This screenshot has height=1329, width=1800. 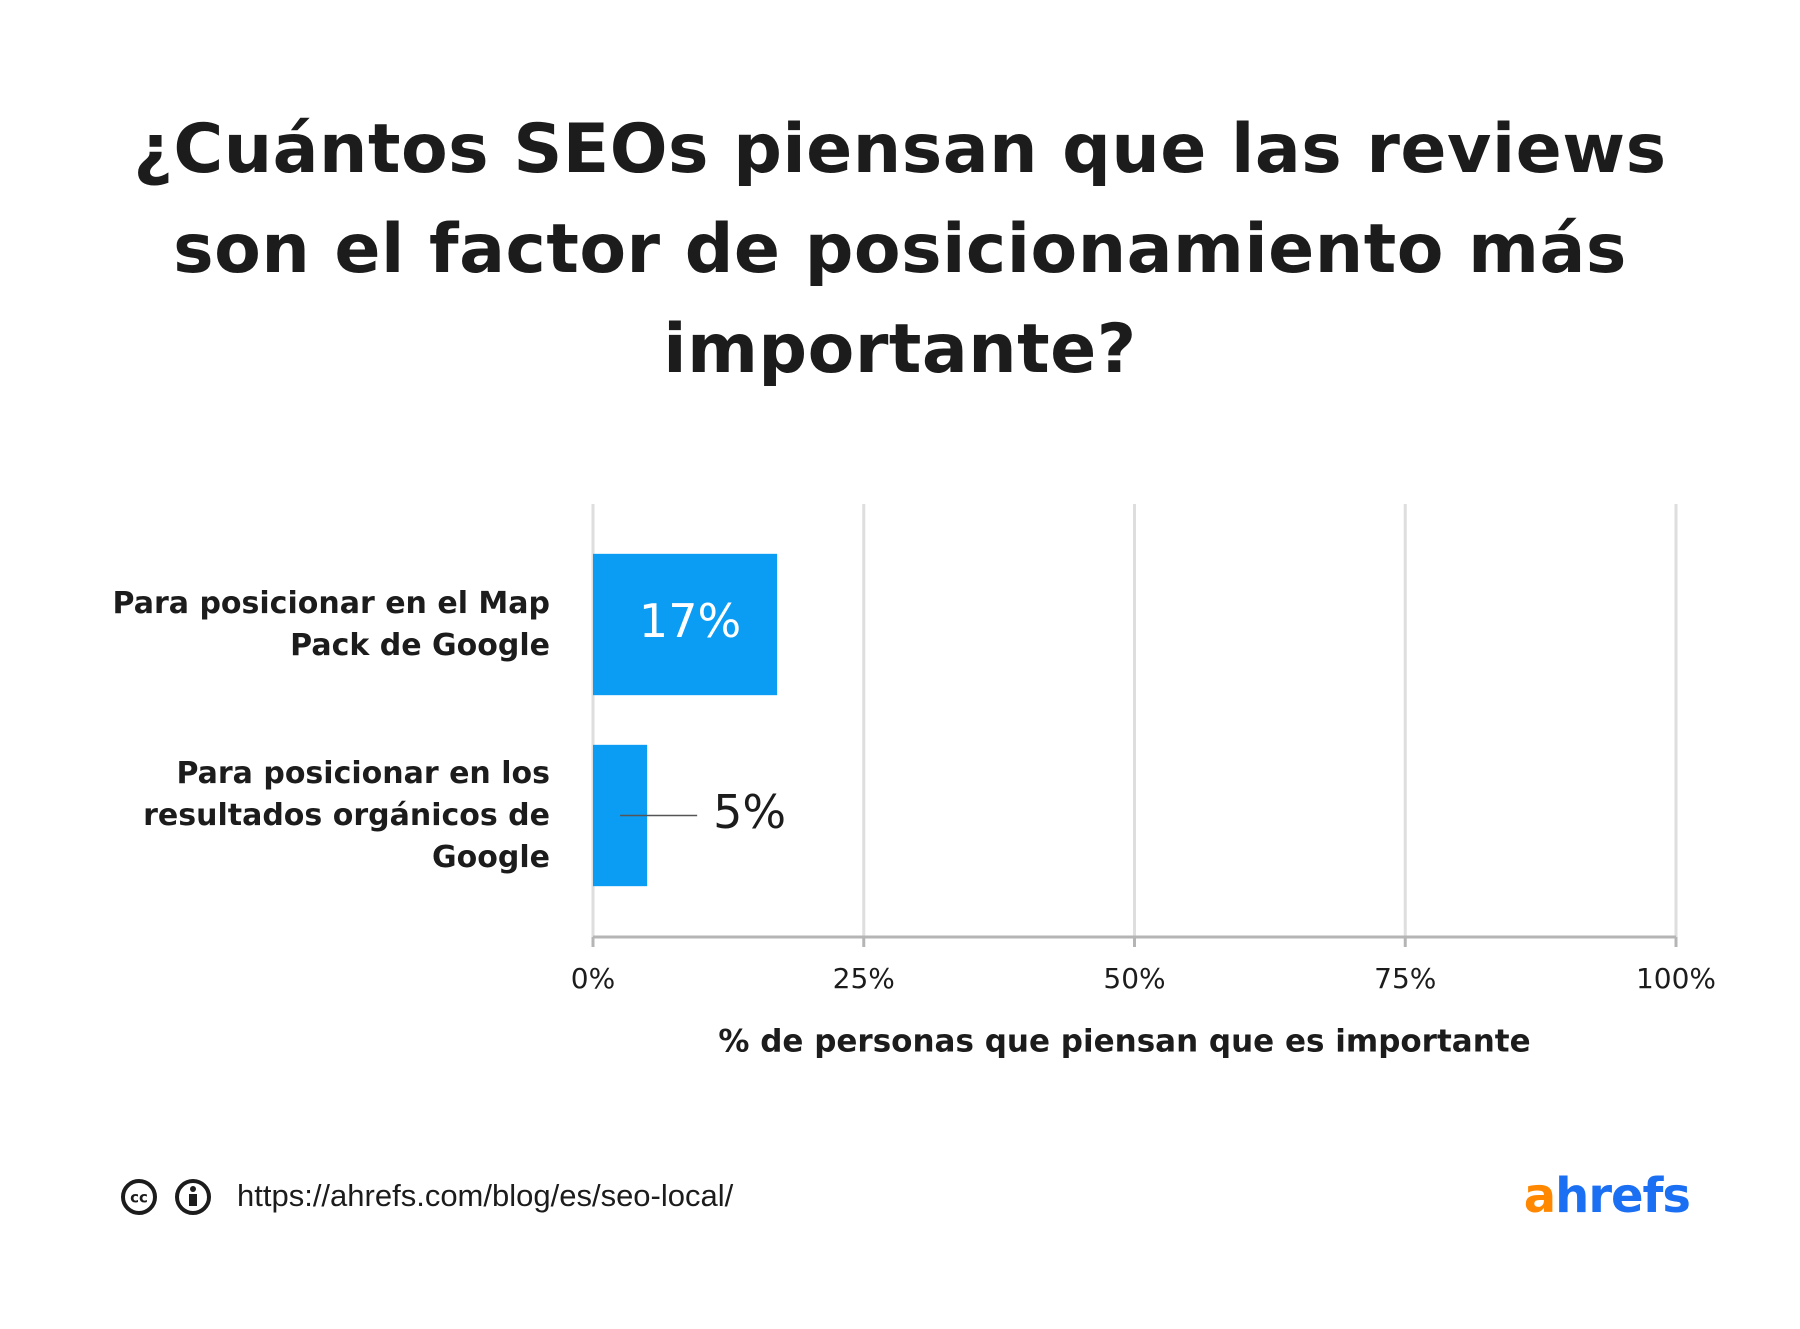 I want to click on x-tick-label: 25%, so click(x=864, y=978).